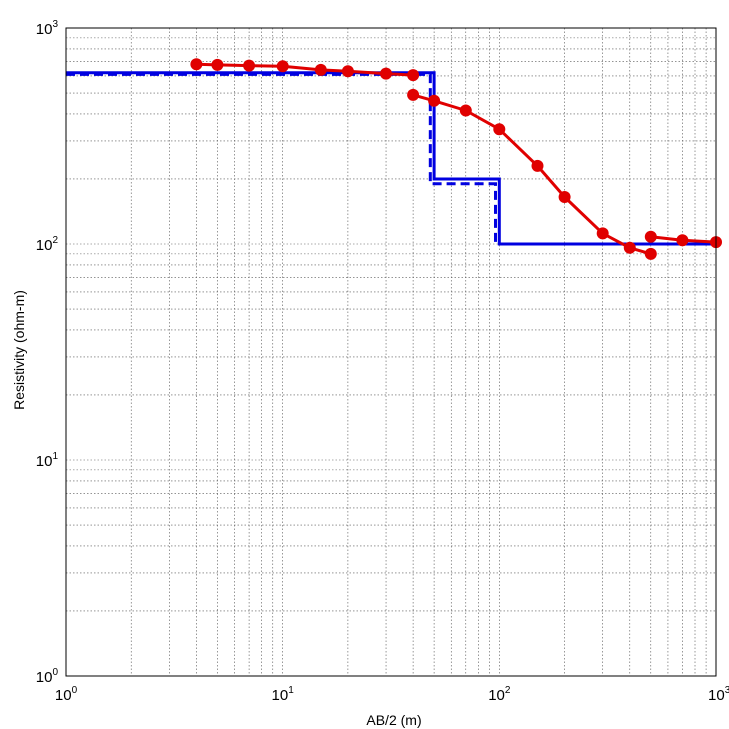  I want to click on x-tick-label: 10³, so click(718, 694).